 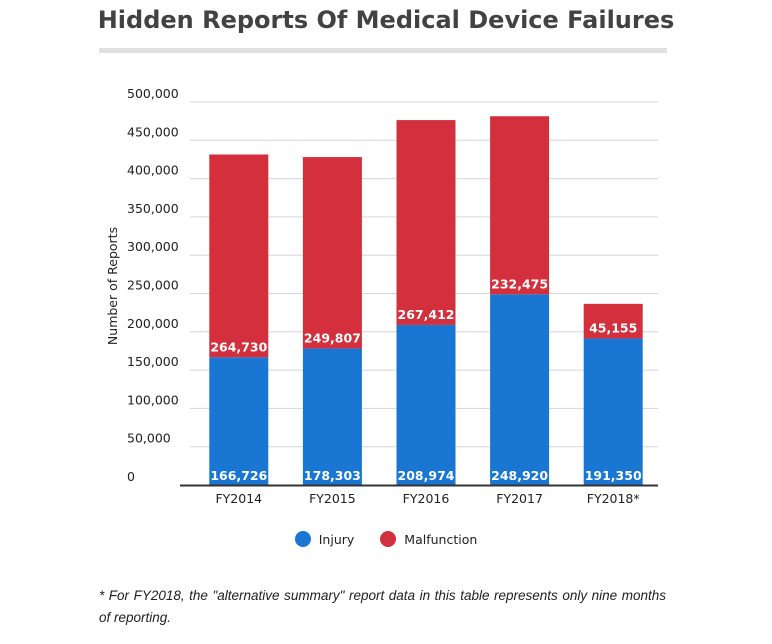 What do you see at coordinates (613, 498) in the screenshot?
I see `x-tick-label: FY2018*` at bounding box center [613, 498].